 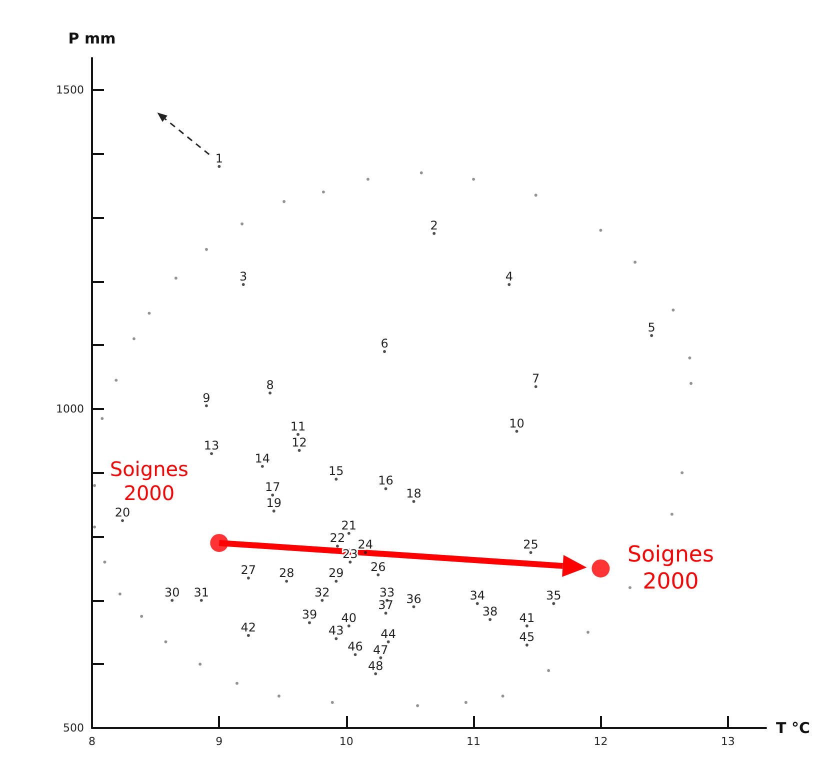 I want to click on x-tick-label: 9, so click(x=219, y=741).